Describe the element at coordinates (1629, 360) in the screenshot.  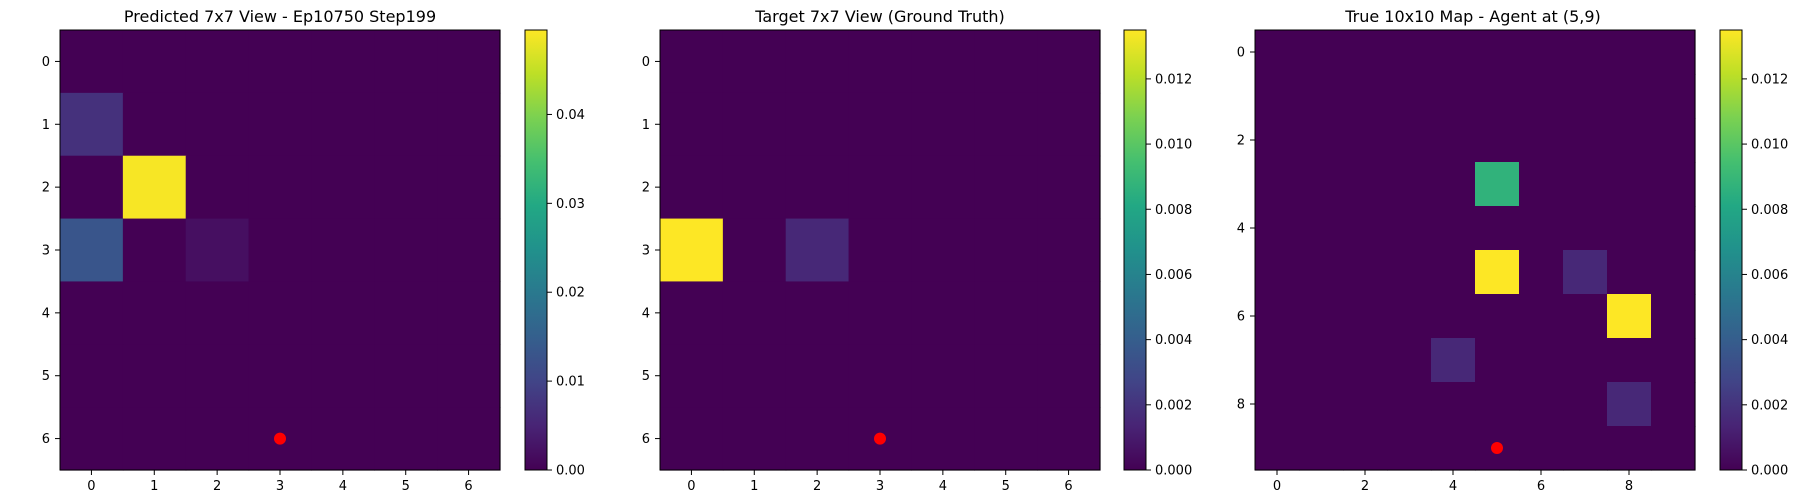
I see `heatmap-cell-r7-c8` at that location.